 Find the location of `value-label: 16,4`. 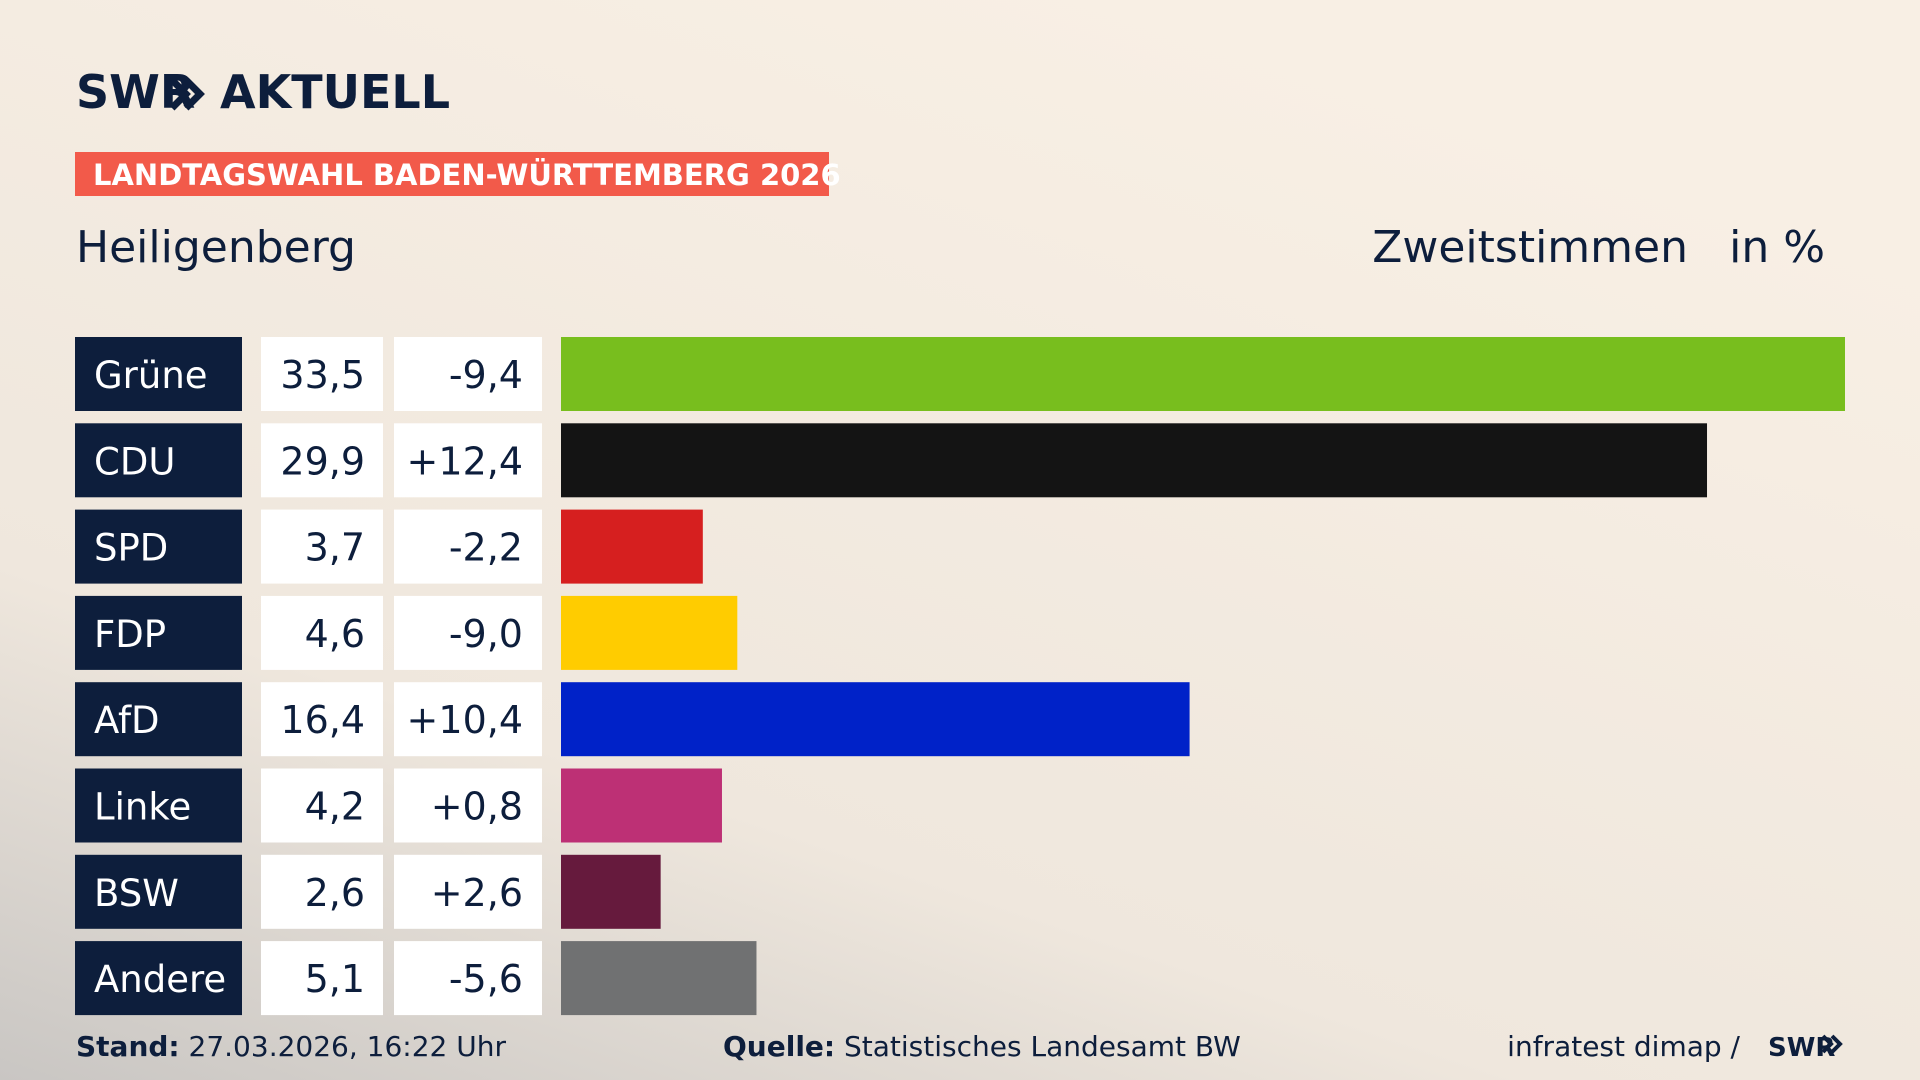

value-label: 16,4 is located at coordinates (322, 720).